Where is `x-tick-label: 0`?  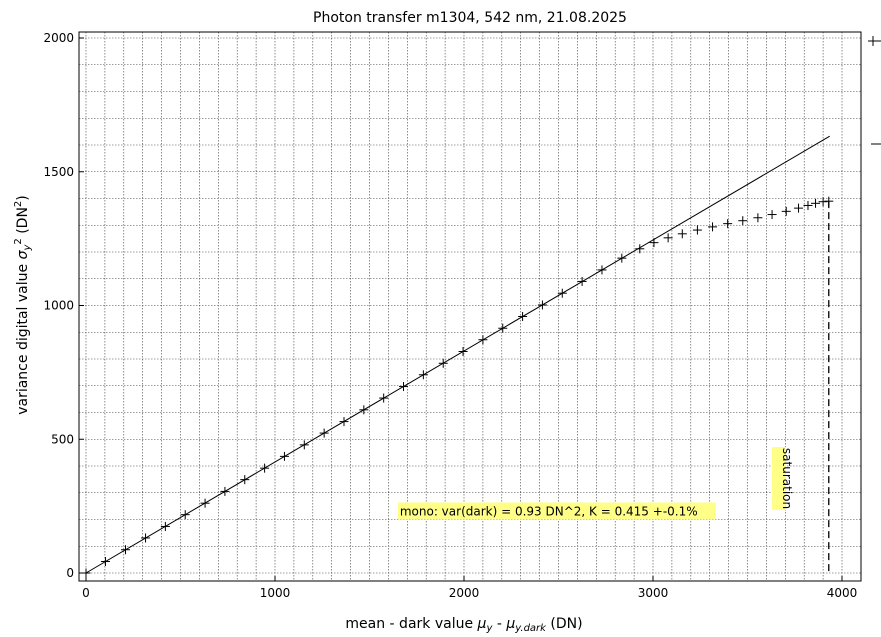
x-tick-label: 0 is located at coordinates (86, 593).